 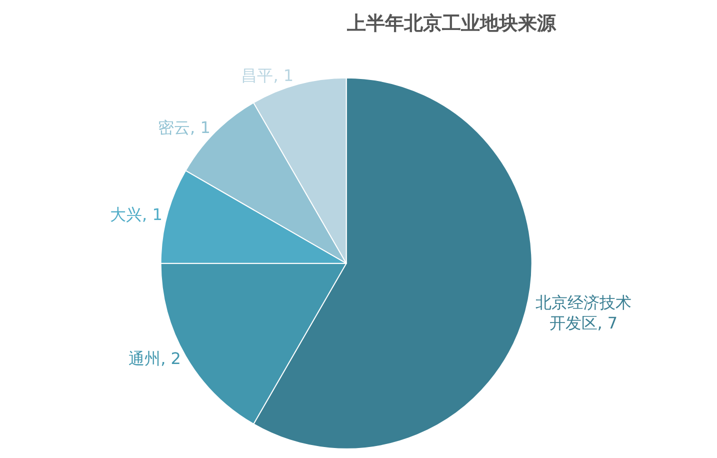 What do you see at coordinates (154, 358) in the screenshot?
I see `slice-label: 通州, 2` at bounding box center [154, 358].